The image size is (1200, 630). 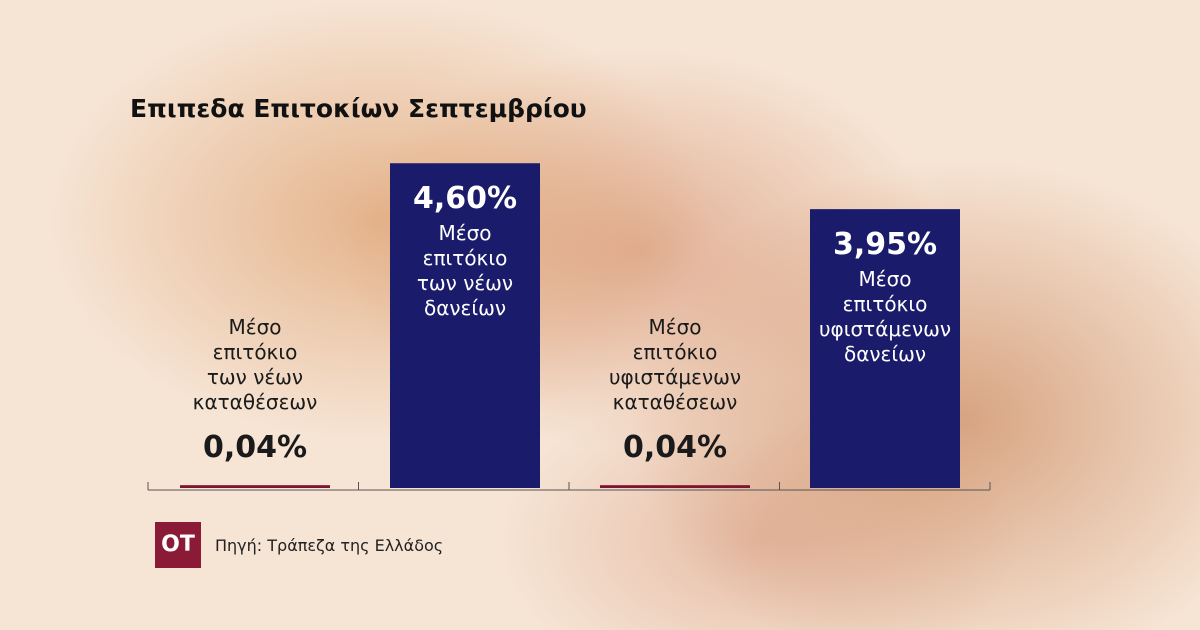 I want to click on category-label: Μέσο επιτόκιο υφιστάμενων καταθέσεων, so click(x=675, y=365).